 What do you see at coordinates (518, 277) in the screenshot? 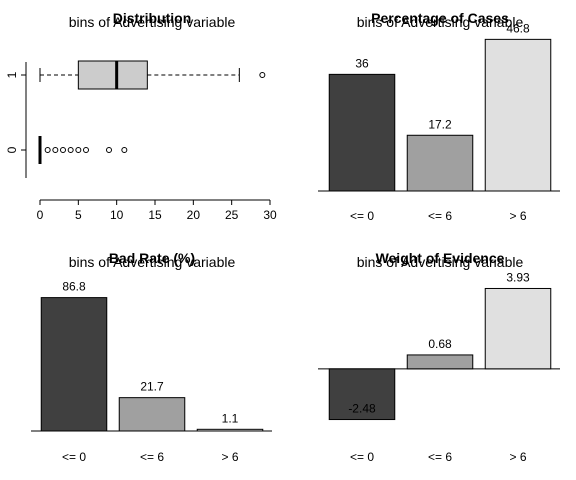
I see `bar-value-label: 3.93` at bounding box center [518, 277].